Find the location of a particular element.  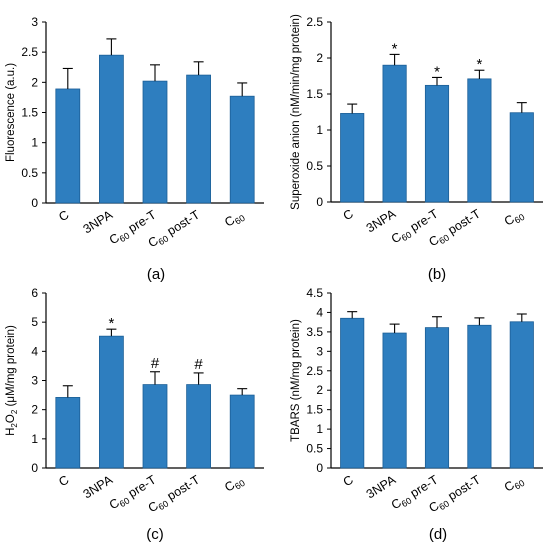

y-tick-label: 5 is located at coordinates (34, 322).